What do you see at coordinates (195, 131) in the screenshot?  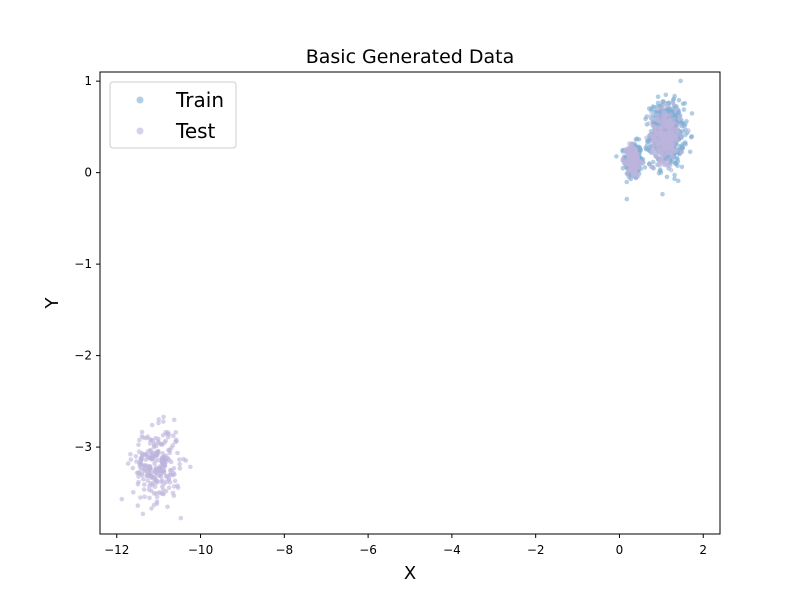 I see `legend-label-test: Test` at bounding box center [195, 131].